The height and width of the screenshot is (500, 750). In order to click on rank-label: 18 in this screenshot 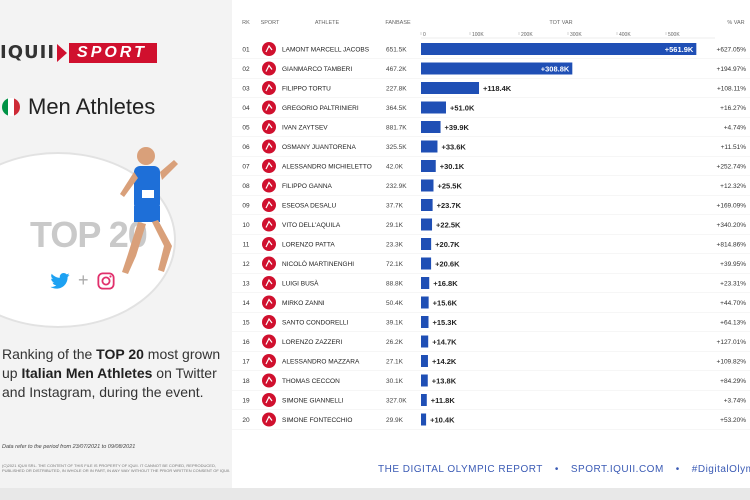, I will do `click(246, 381)`.